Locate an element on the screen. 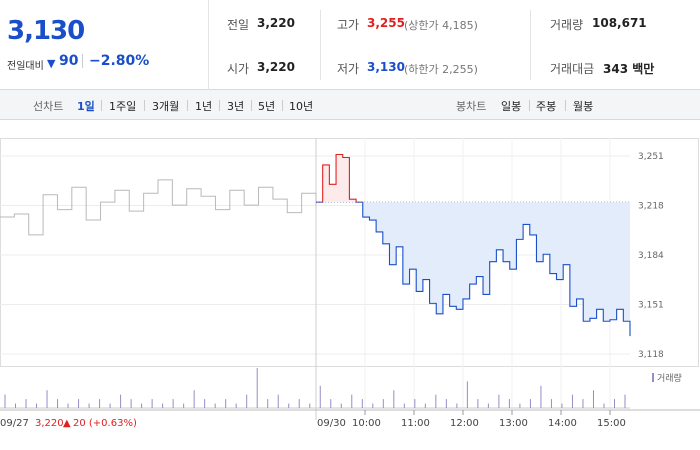 This screenshot has height=450, width=700. y-tick-label: 3,151 is located at coordinates (651, 306).